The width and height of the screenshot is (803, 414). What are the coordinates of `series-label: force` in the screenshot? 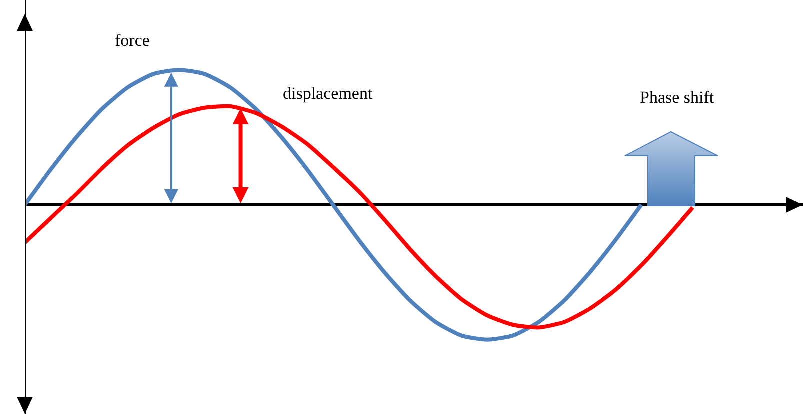 It's located at (132, 40).